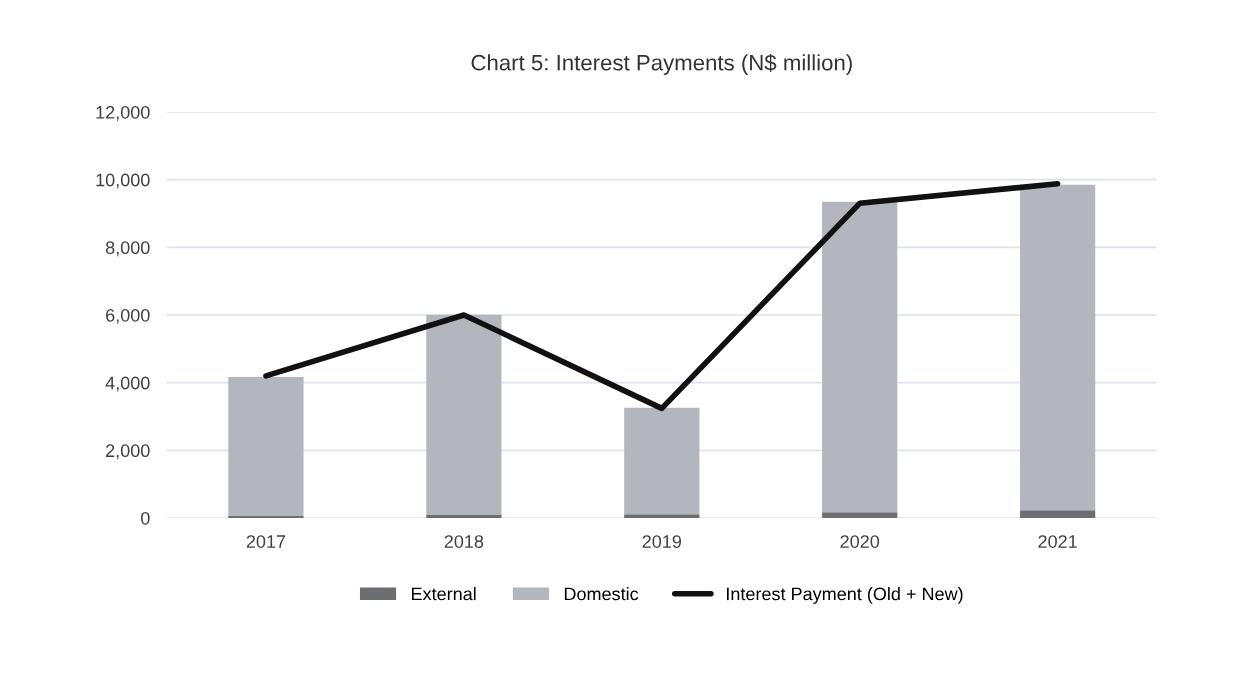 The height and width of the screenshot is (700, 1237). Describe the element at coordinates (128, 452) in the screenshot. I see `y-tick-label: 2,000` at that location.